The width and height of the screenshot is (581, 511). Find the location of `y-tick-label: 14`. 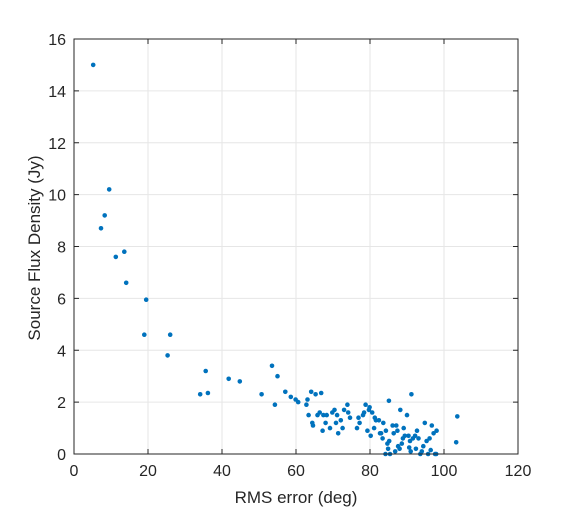

y-tick-label: 14 is located at coordinates (57, 92).